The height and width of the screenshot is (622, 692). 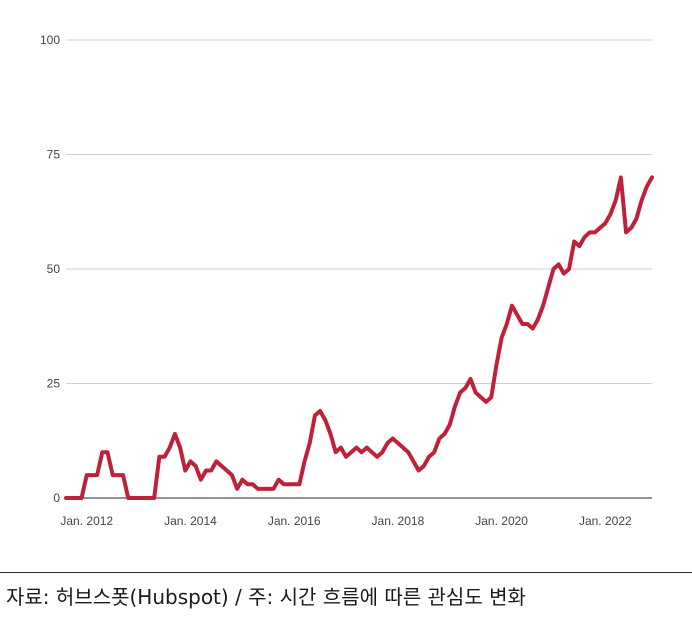 What do you see at coordinates (501, 521) in the screenshot?
I see `x-tick-label: Jan. 2020` at bounding box center [501, 521].